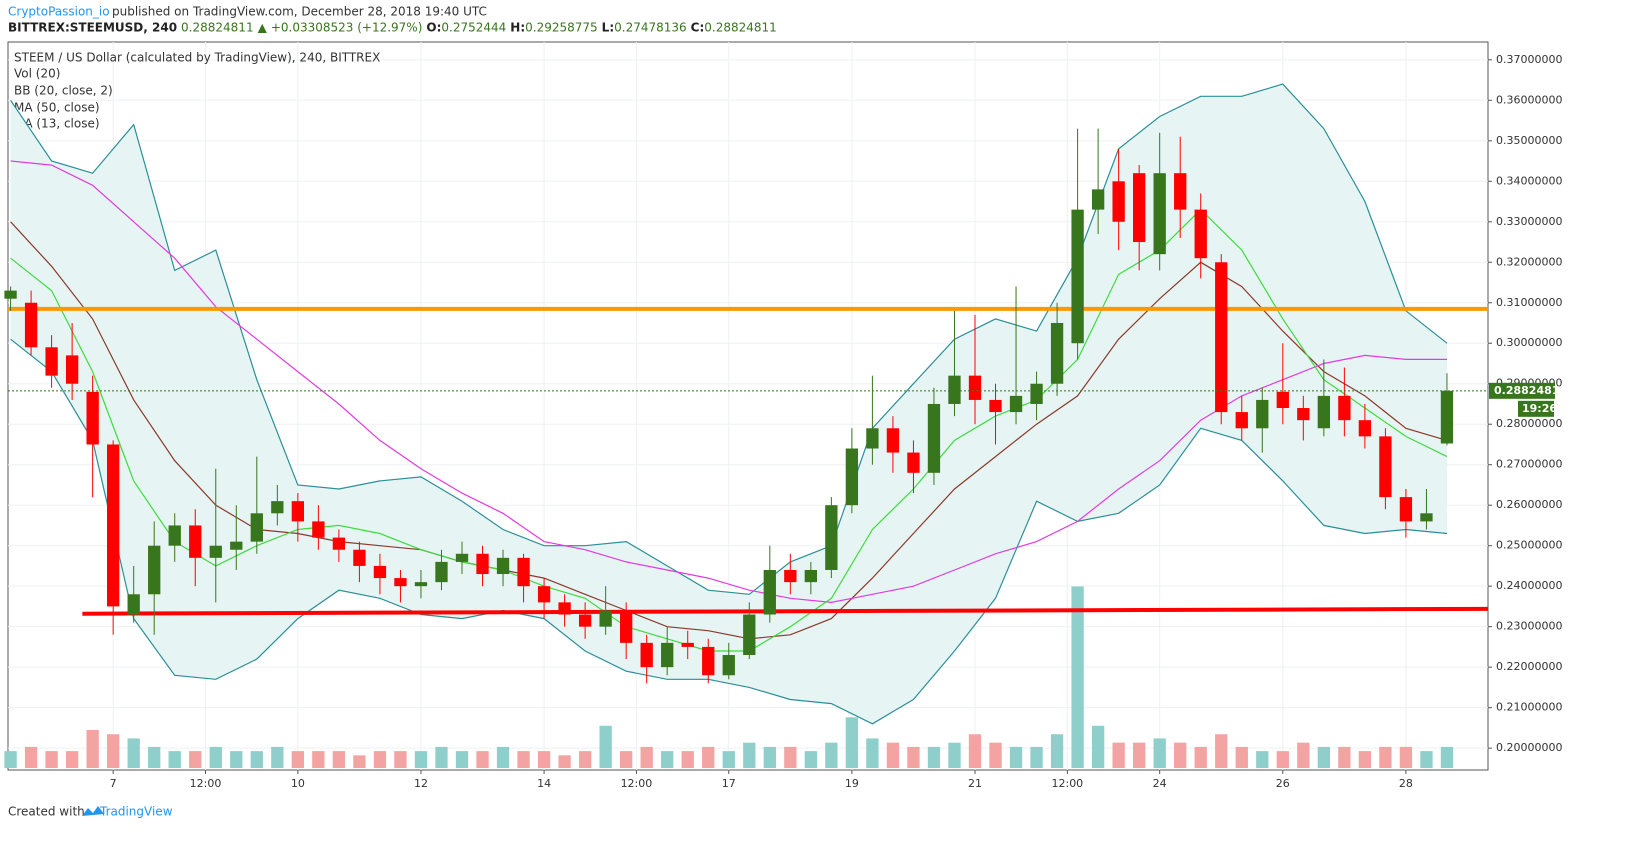 The height and width of the screenshot is (864, 1627). I want to click on footer-brand: TradingView, so click(136, 812).